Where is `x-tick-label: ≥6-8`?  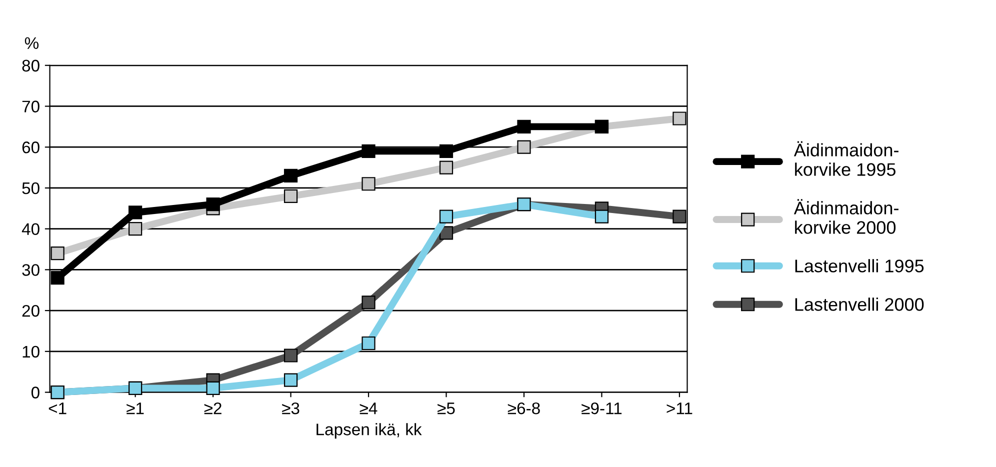
x-tick-label: ≥6-8 is located at coordinates (524, 408).